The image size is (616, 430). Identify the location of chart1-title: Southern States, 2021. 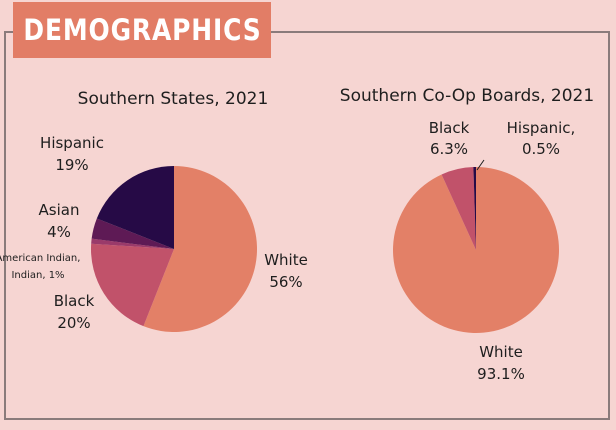
(173, 99).